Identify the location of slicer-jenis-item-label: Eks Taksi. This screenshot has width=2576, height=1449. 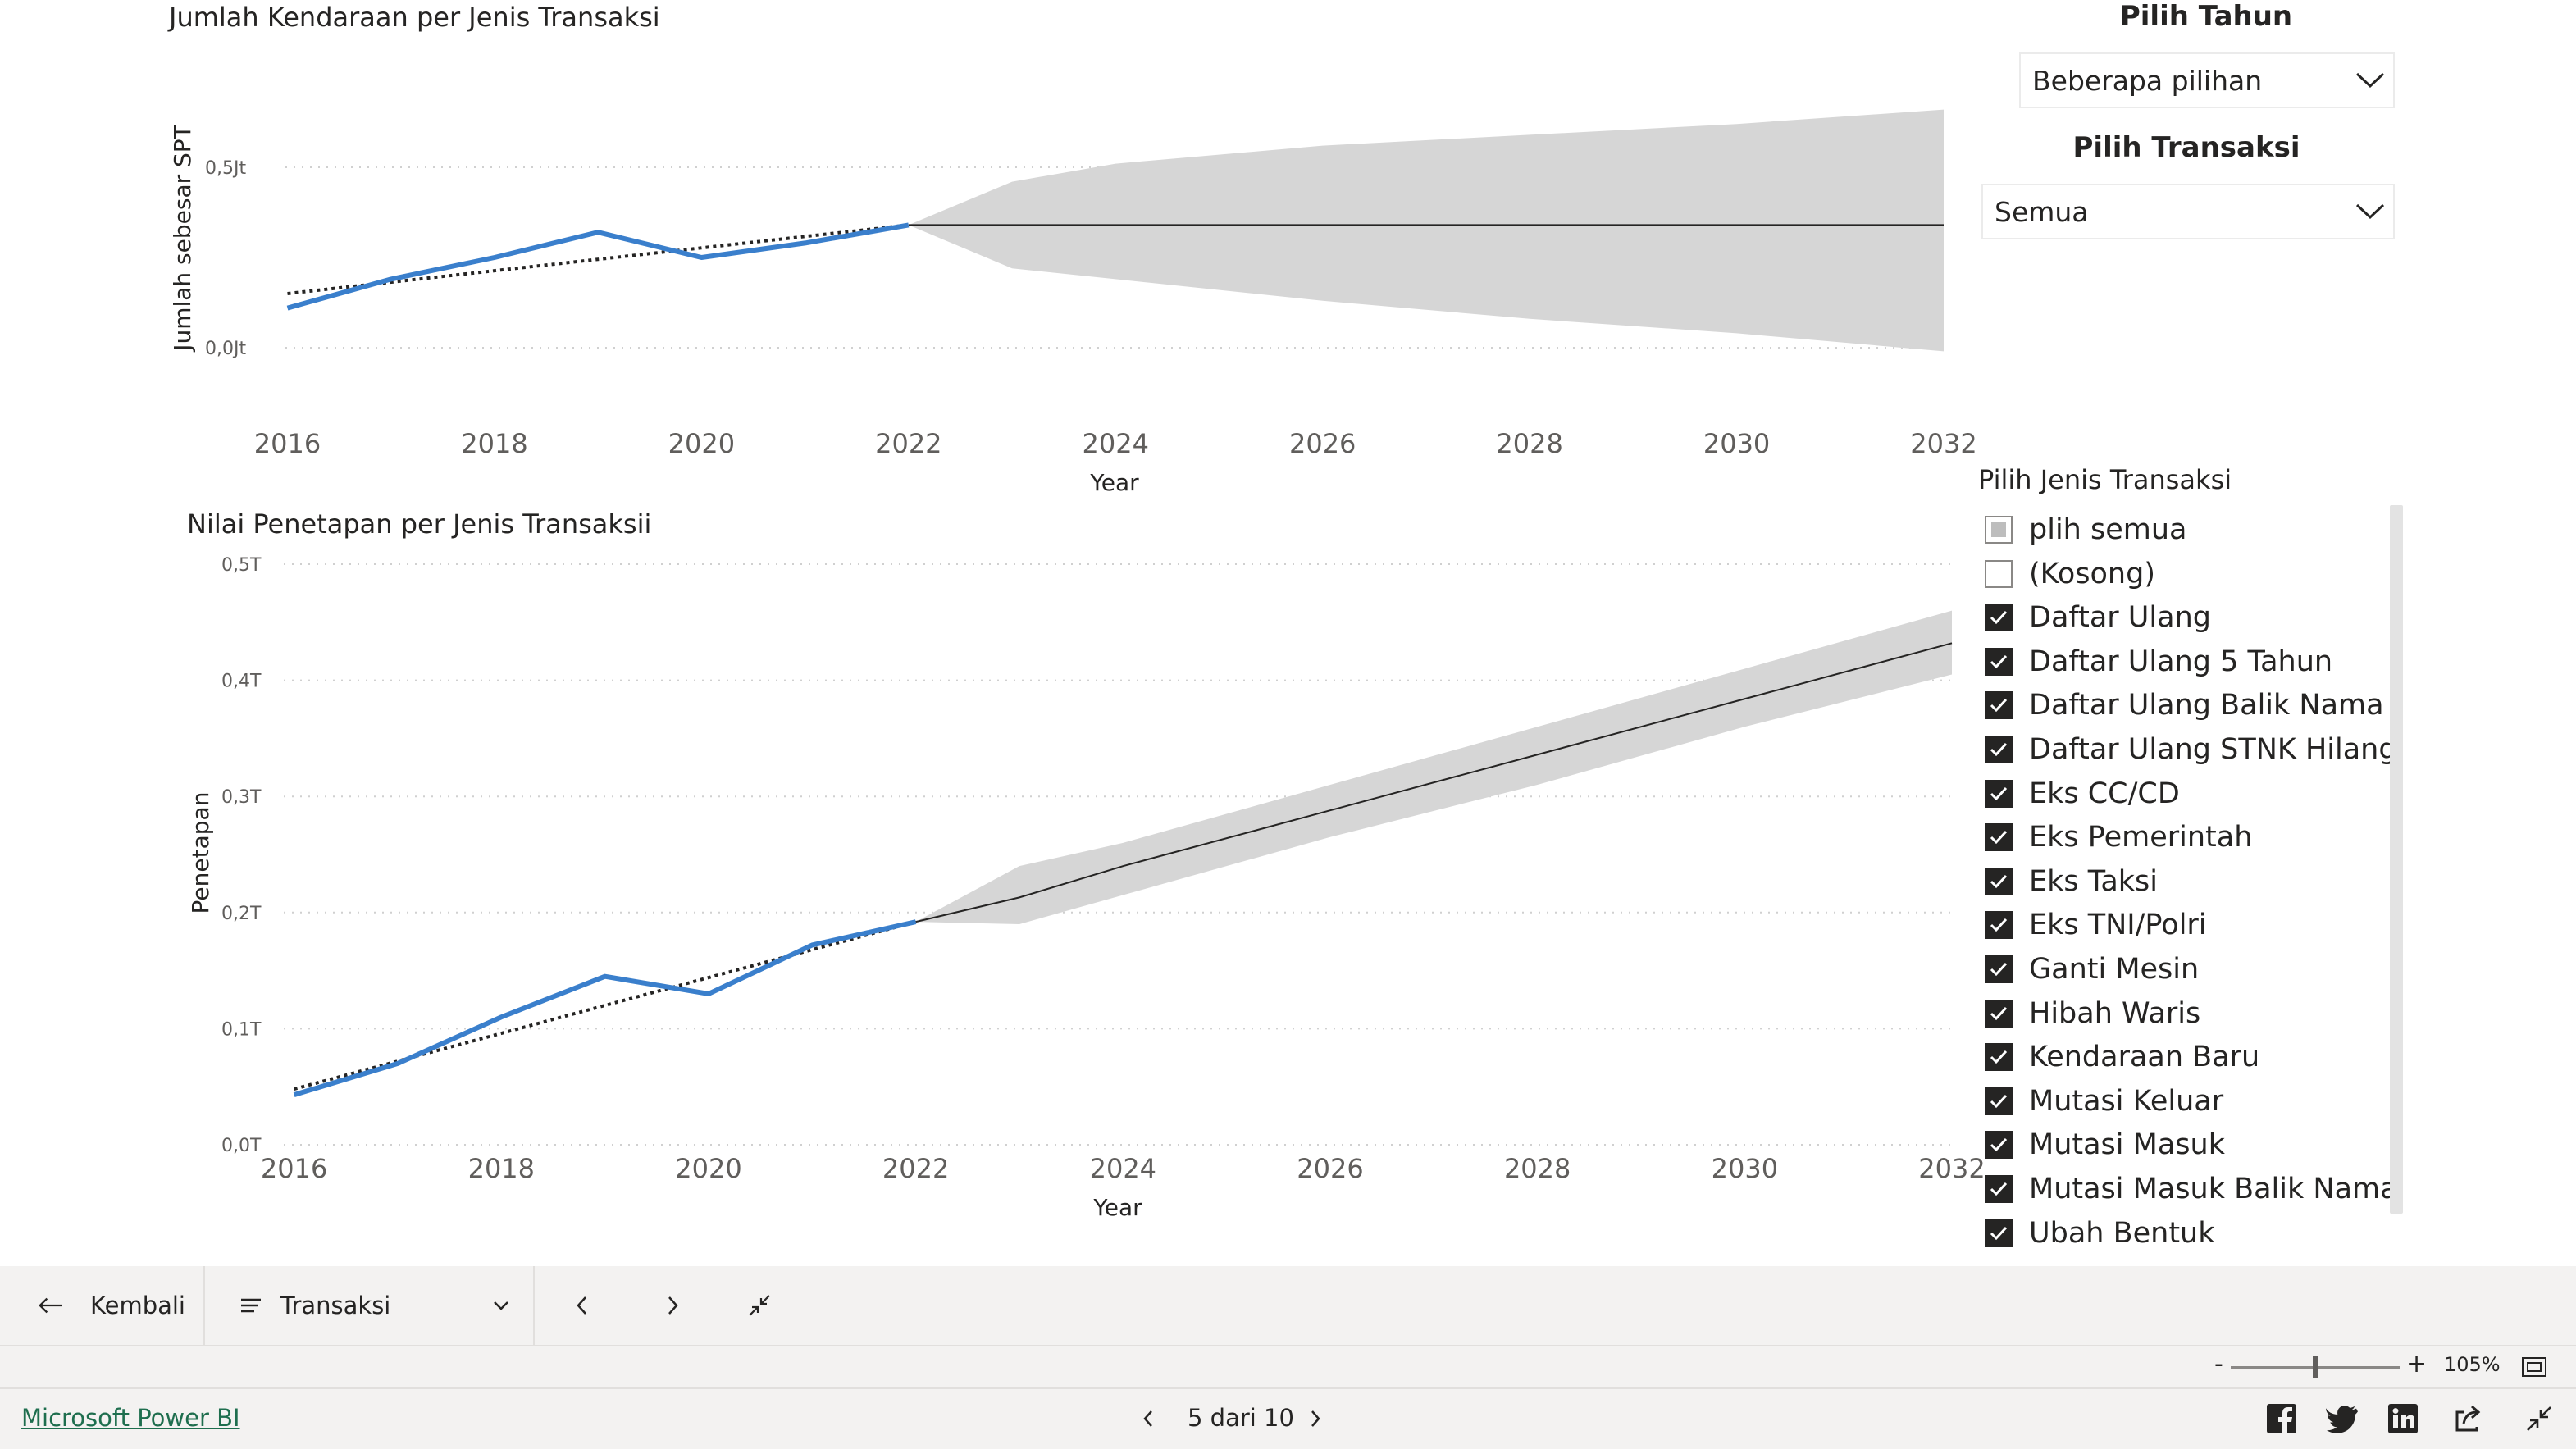
(2094, 881).